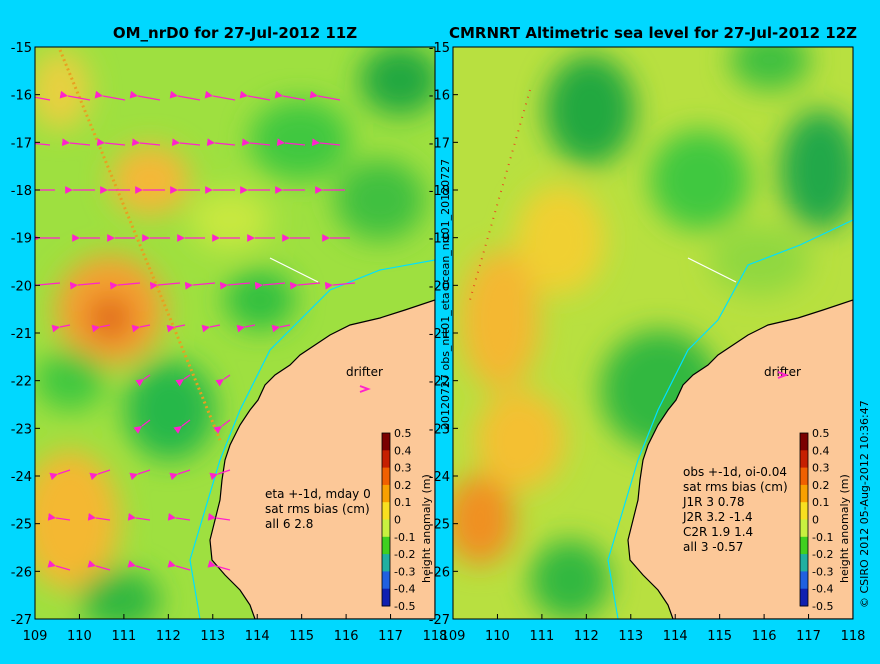  What do you see at coordinates (404, 589) in the screenshot?
I see `colorbar-tick-label: -0.4` at bounding box center [404, 589].